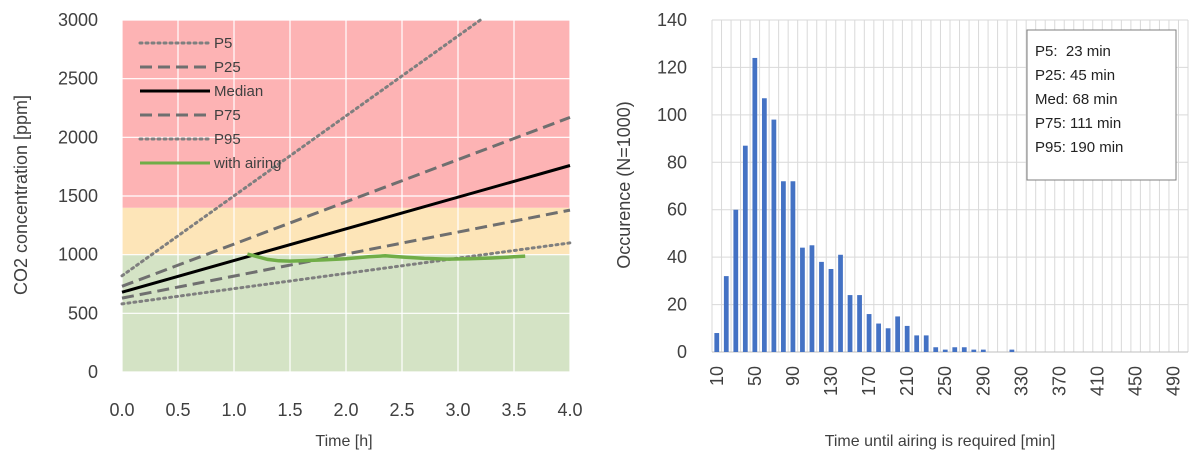 Image resolution: width=1196 pixels, height=452 pixels. What do you see at coordinates (624, 185) in the screenshot?
I see `right-y-axis-title: Occurence (N=1000)` at bounding box center [624, 185].